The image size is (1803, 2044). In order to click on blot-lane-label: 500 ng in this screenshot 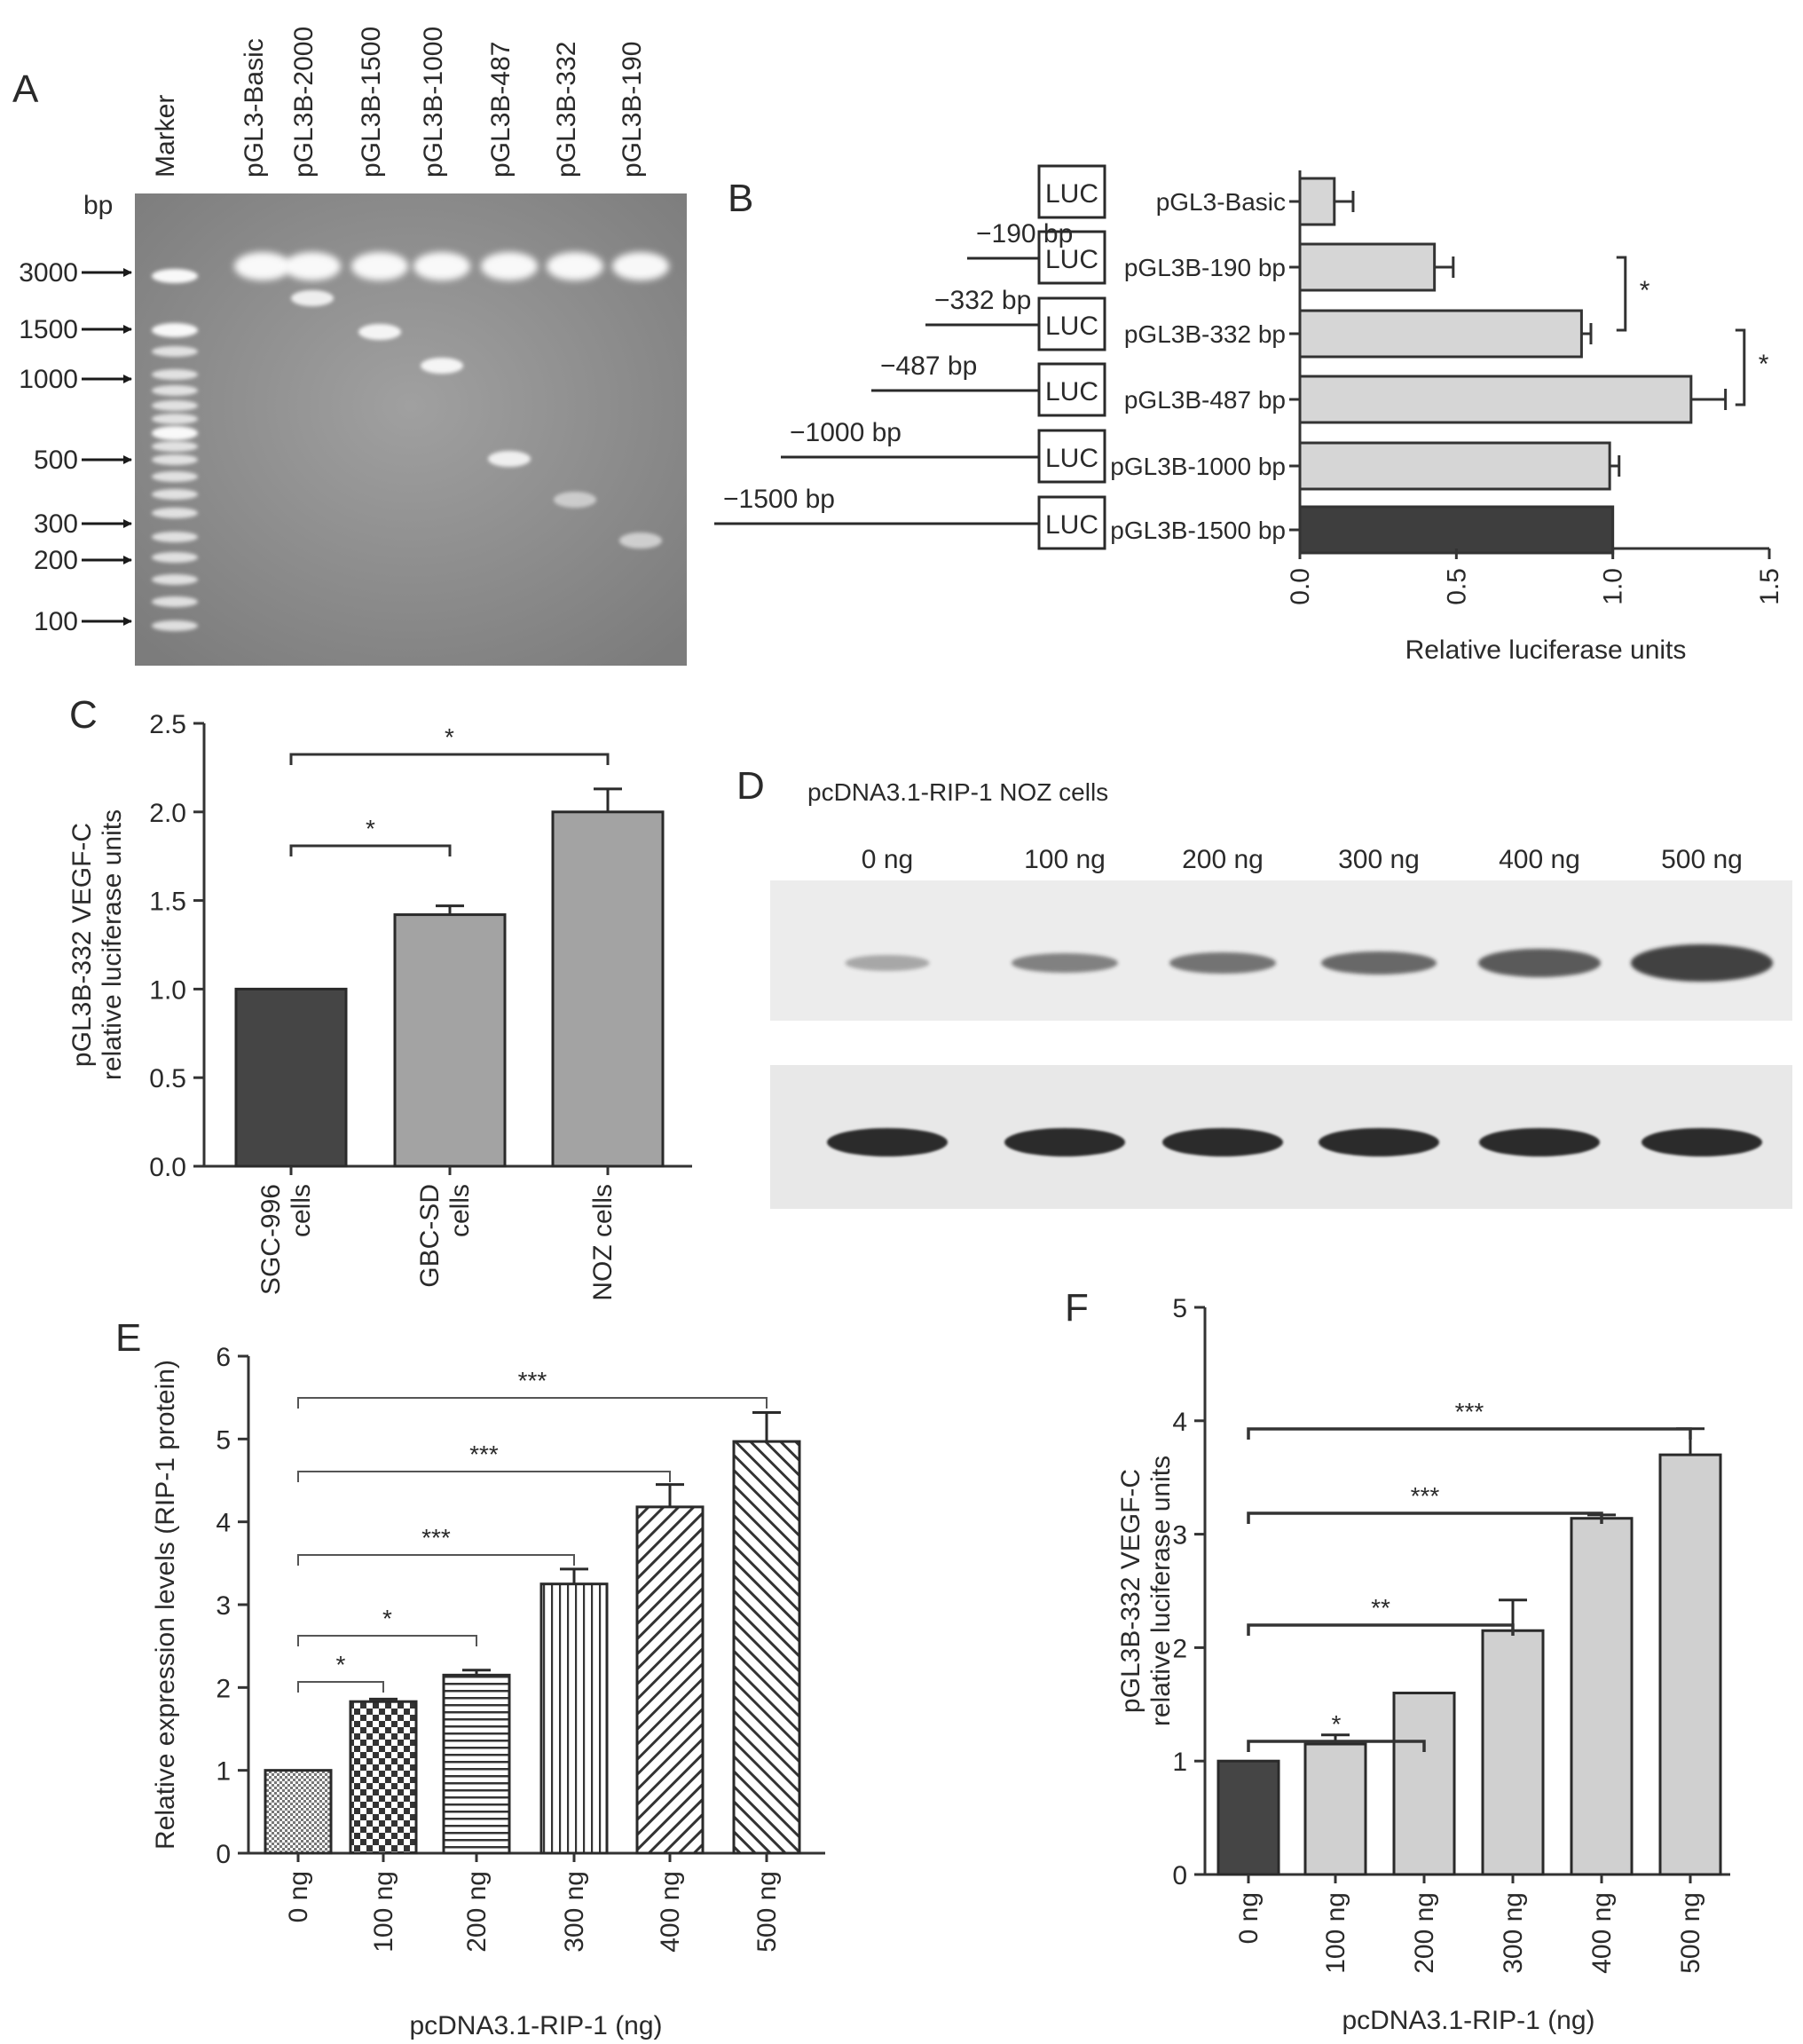, I will do `click(1702, 859)`.